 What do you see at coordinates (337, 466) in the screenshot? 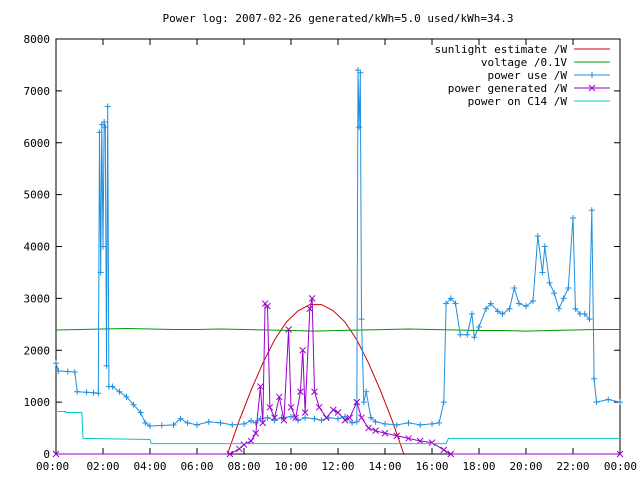
I see `x-tick-label: 12:00` at bounding box center [337, 466].